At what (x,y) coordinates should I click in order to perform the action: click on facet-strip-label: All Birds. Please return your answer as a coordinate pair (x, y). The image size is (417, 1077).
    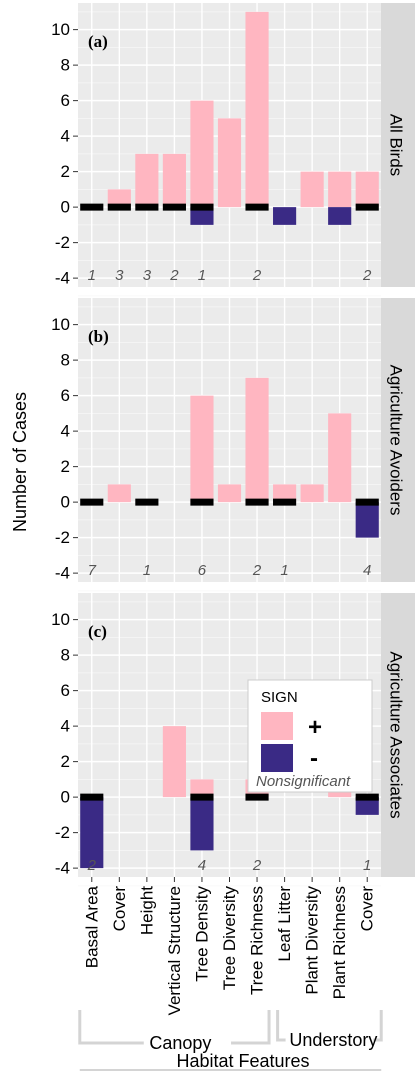
    Looking at the image, I should click on (396, 145).